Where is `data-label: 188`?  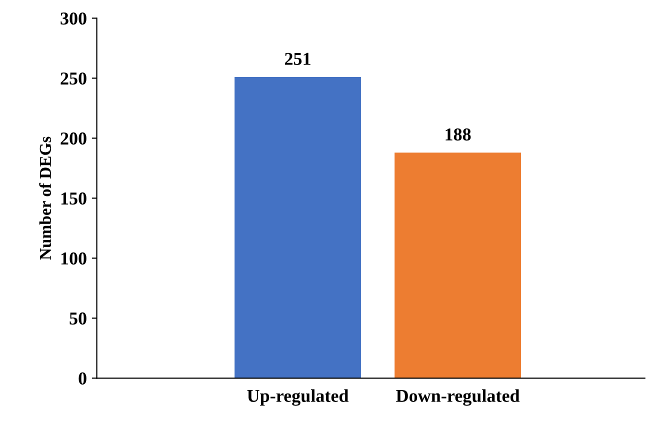
data-label: 188 is located at coordinates (458, 134).